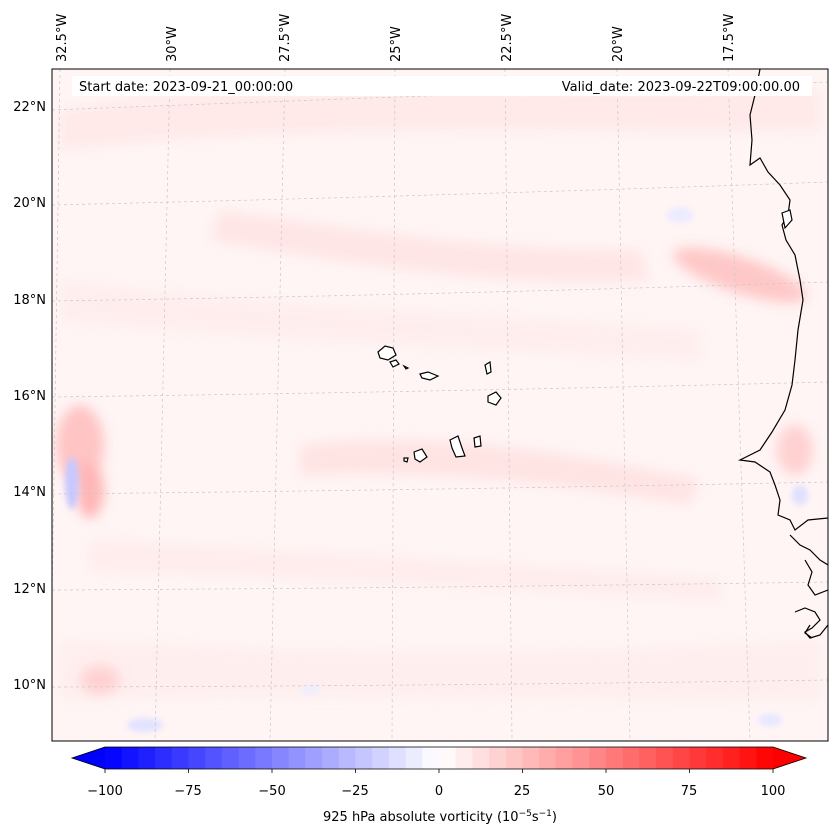 The image size is (837, 839). I want to click on colorbar-tick-label: 0, so click(439, 791).